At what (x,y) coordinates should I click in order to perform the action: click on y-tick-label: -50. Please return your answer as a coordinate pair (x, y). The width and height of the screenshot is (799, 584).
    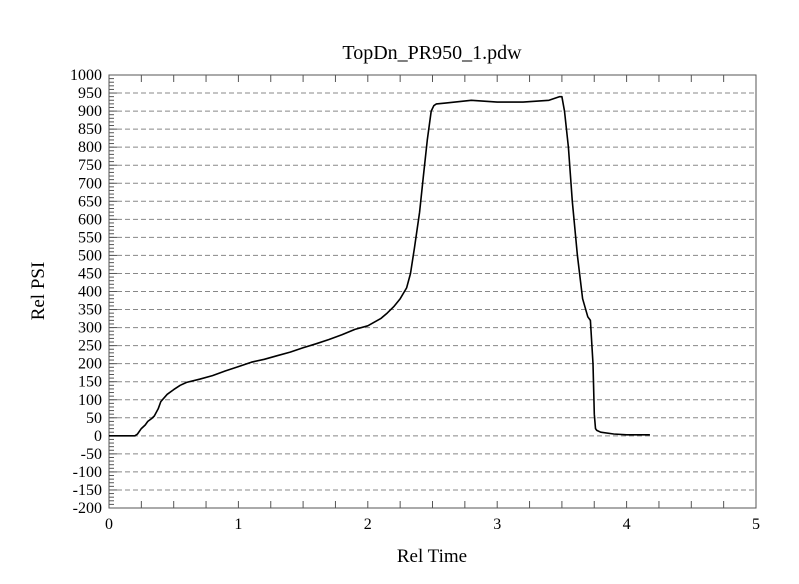
    Looking at the image, I should click on (91, 454).